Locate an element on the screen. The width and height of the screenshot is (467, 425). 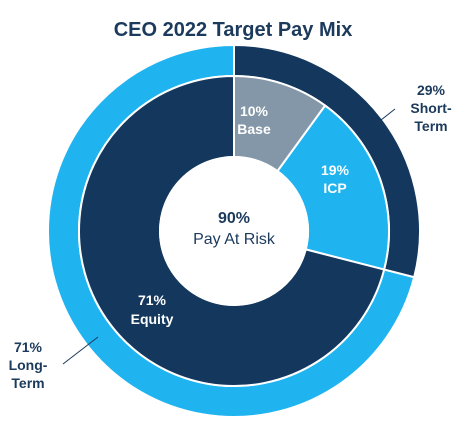
center-value: 90% is located at coordinates (234, 218).